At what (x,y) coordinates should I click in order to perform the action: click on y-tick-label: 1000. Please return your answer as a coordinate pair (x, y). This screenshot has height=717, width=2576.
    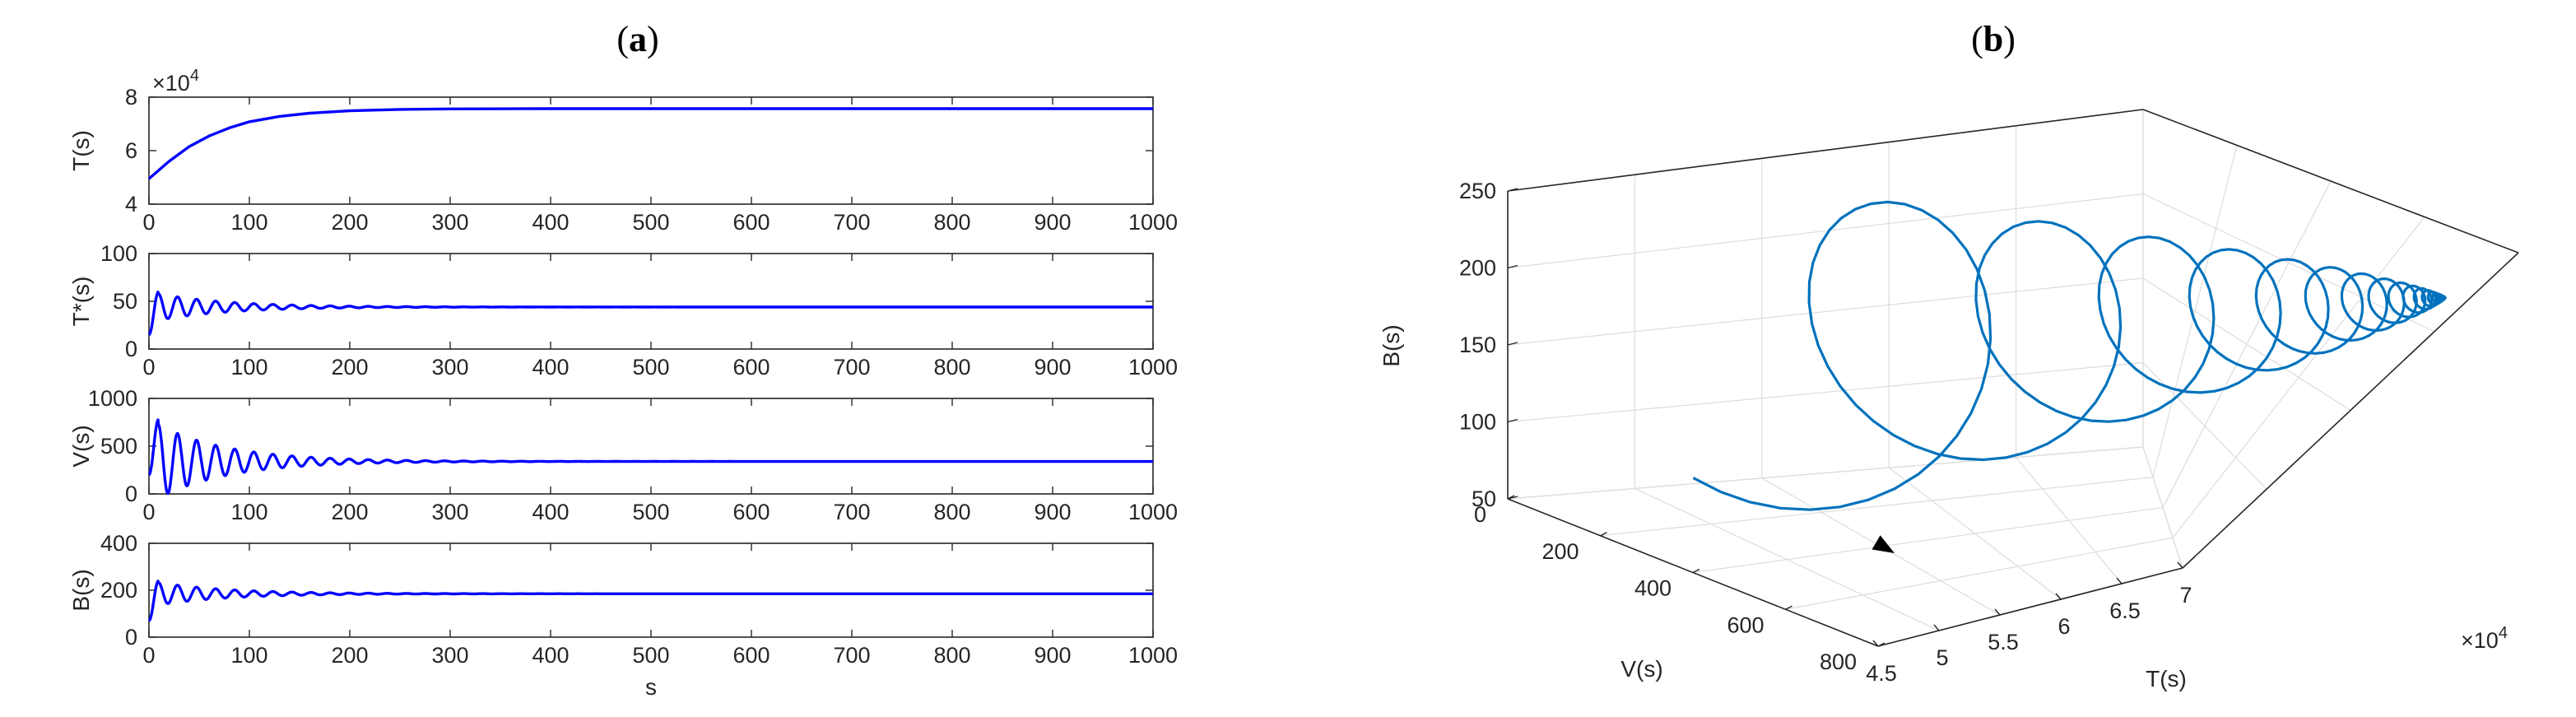
    Looking at the image, I should click on (112, 398).